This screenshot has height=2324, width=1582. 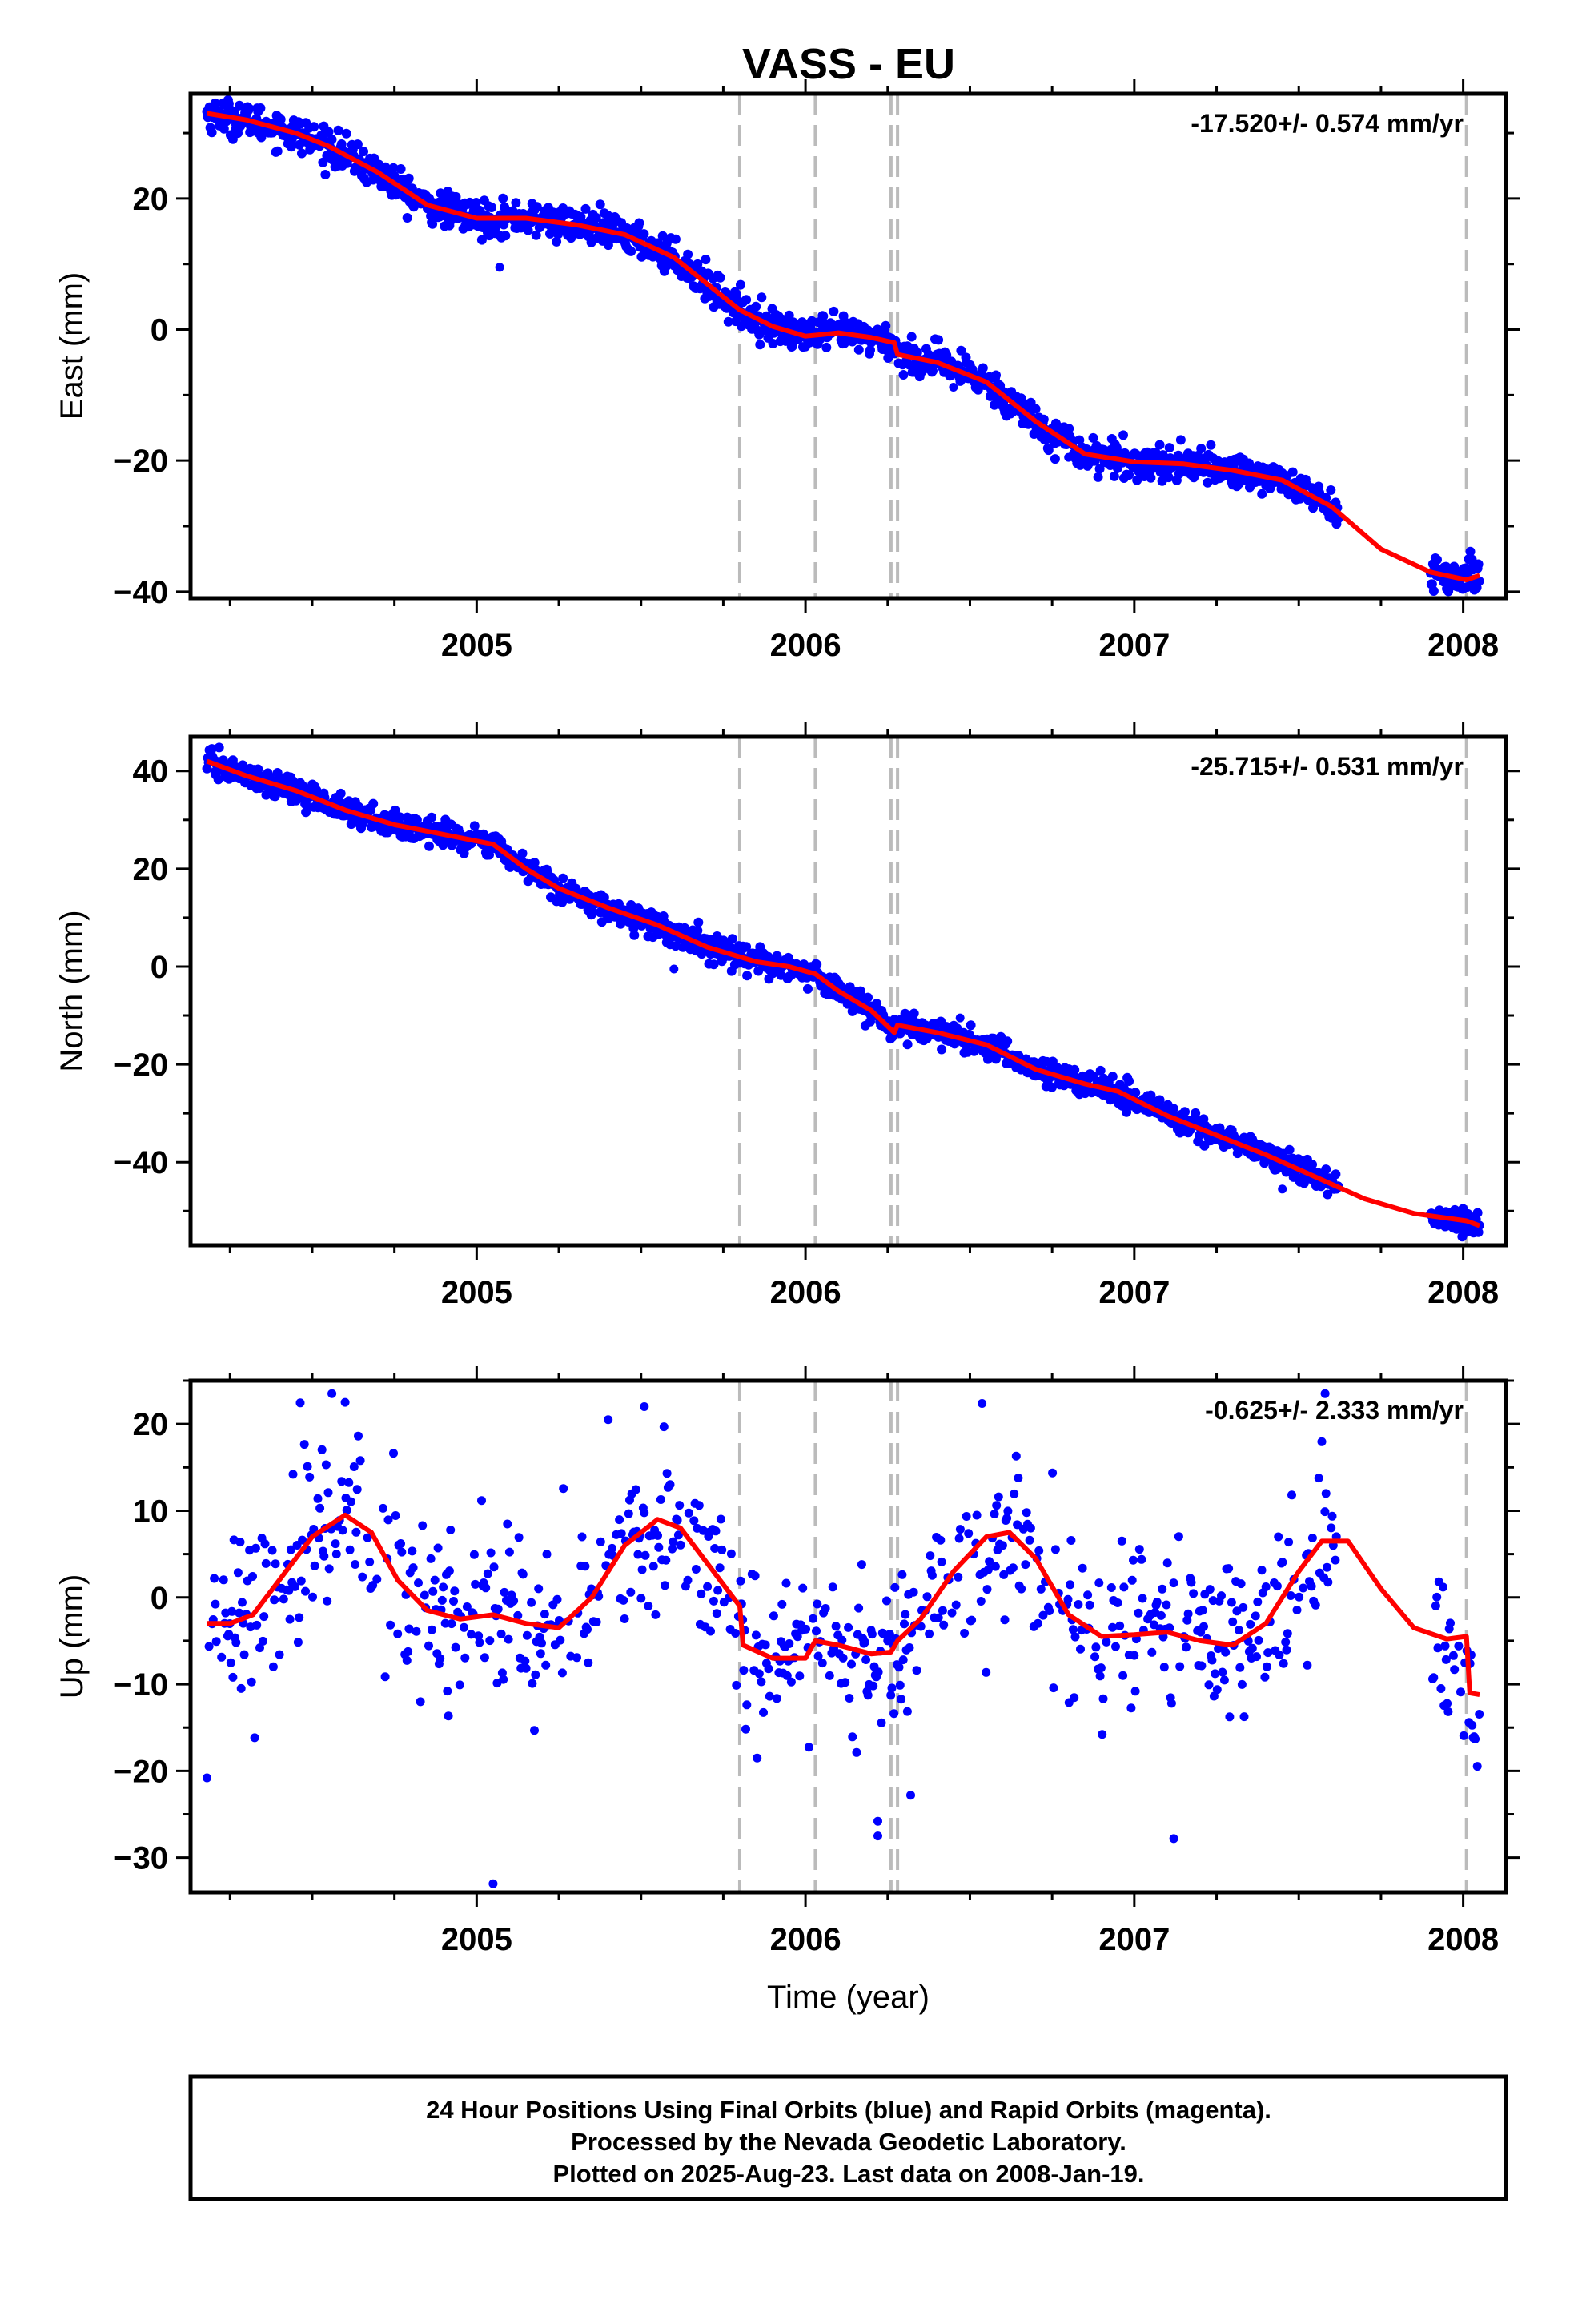 What do you see at coordinates (1328, 766) in the screenshot?
I see `rate-label: -25.715+/- 0.531 mm/yr` at bounding box center [1328, 766].